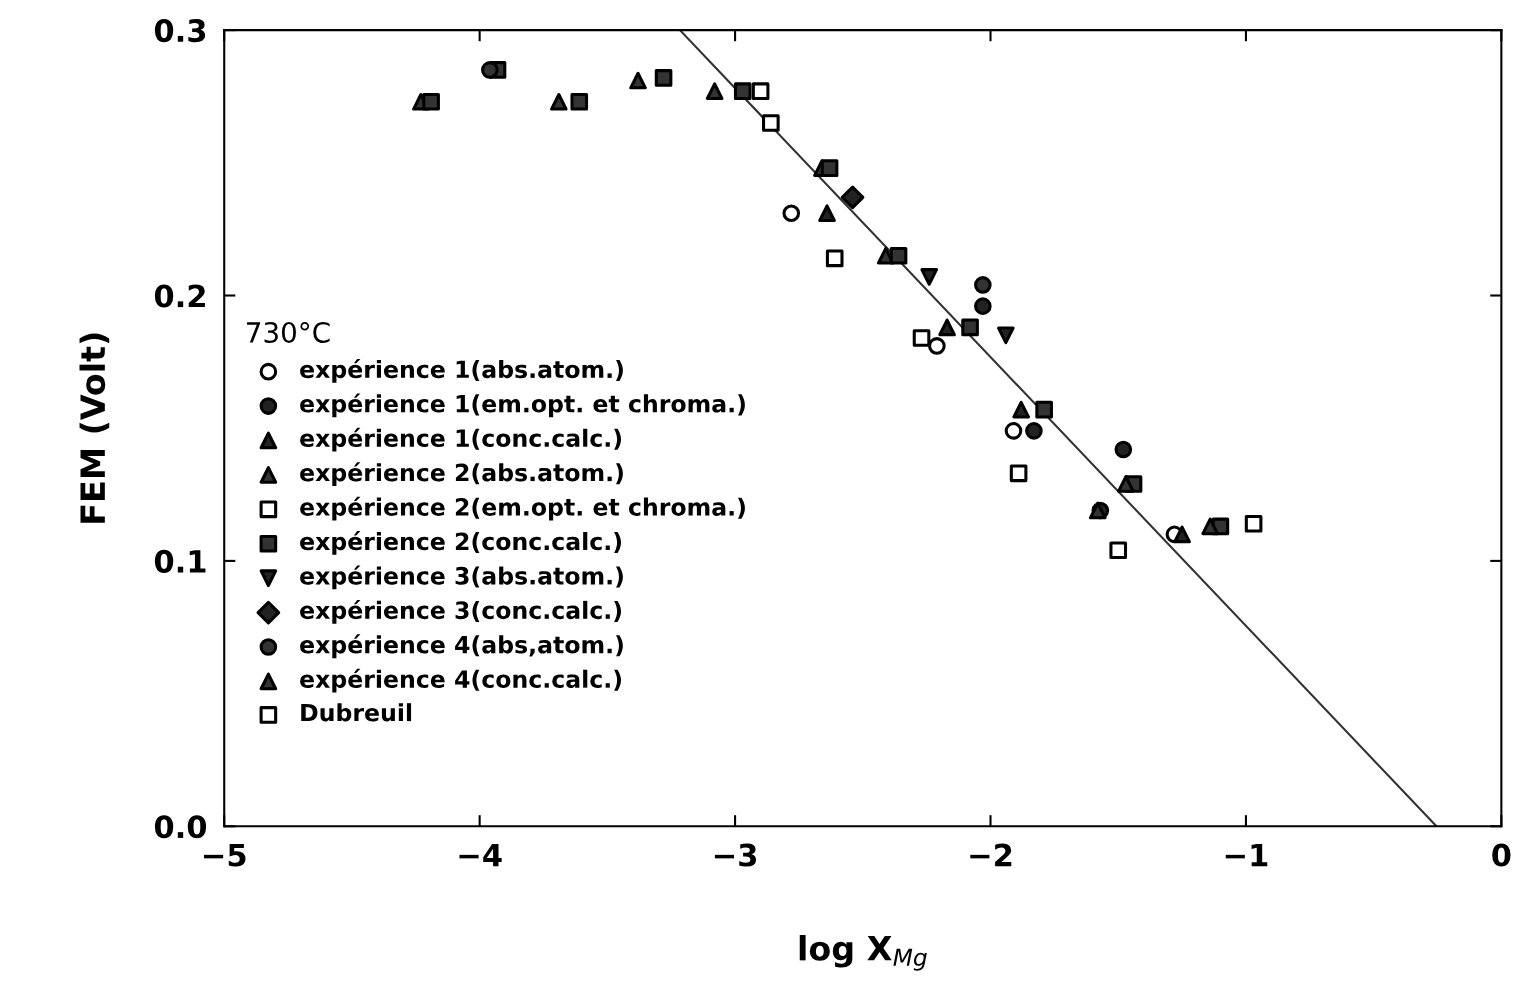  What do you see at coordinates (863, 953) in the screenshot?
I see `x-axis-title: log X$_{Mg}$` at bounding box center [863, 953].